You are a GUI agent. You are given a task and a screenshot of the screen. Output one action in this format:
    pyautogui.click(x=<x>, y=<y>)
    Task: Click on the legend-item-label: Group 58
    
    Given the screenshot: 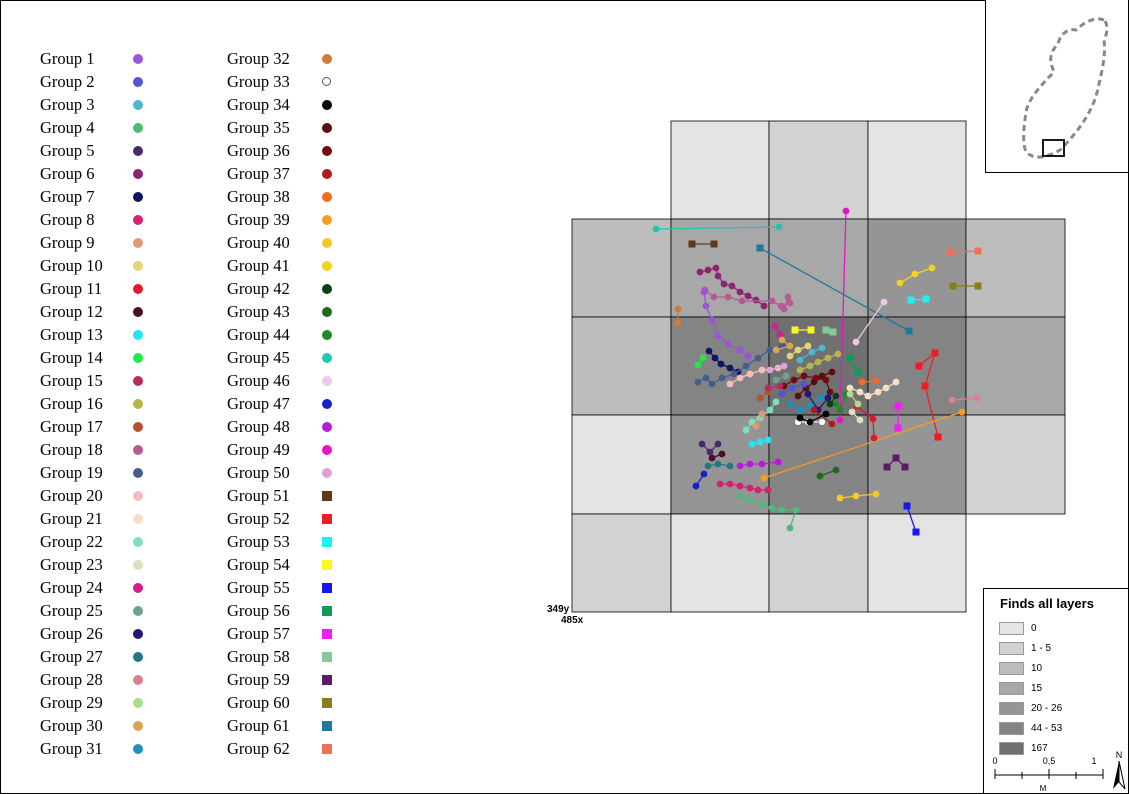 What is the action you would take?
    pyautogui.click(x=258, y=656)
    